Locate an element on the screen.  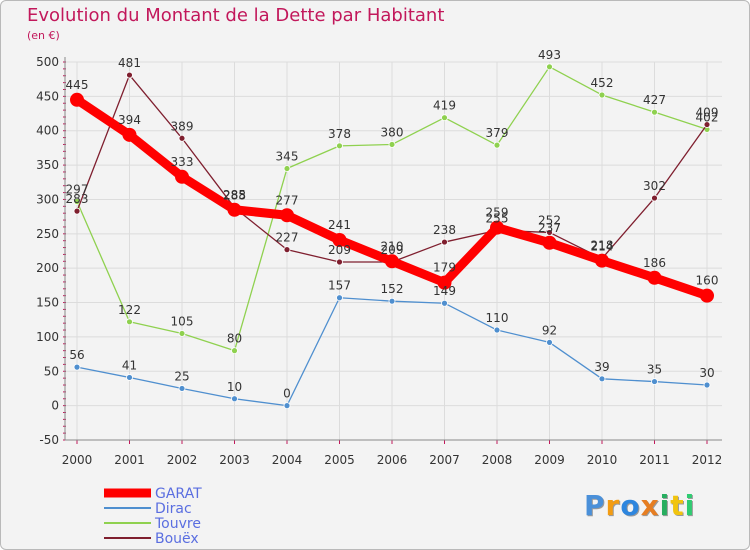
data-label: 394 is located at coordinates (129, 120).